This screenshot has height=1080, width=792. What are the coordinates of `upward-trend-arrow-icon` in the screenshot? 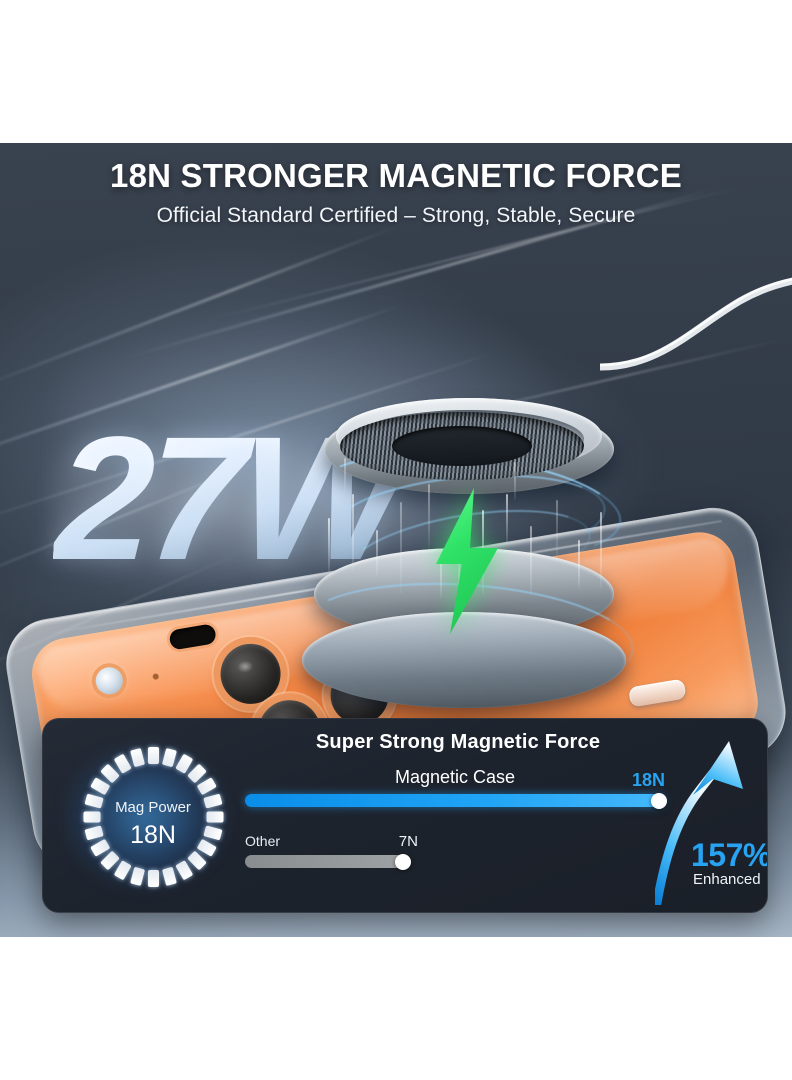 It's located at (699, 823).